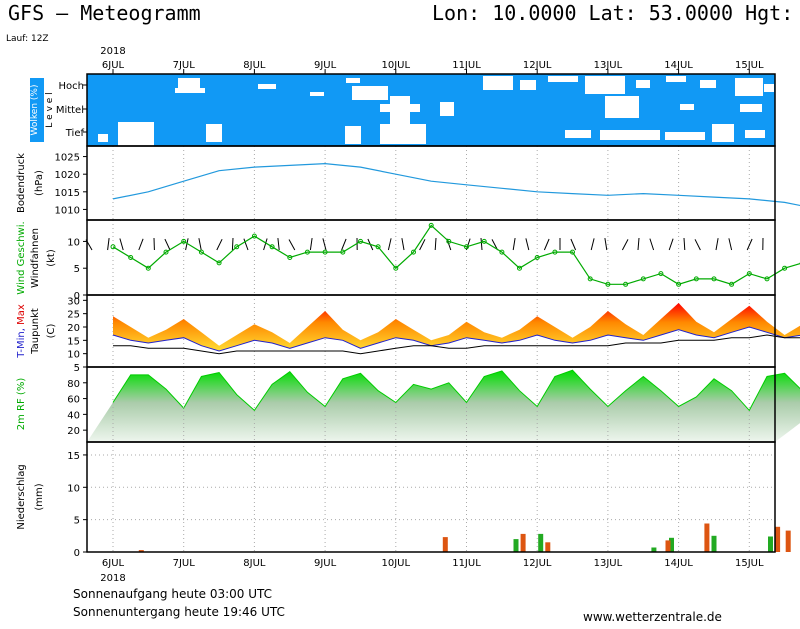 The width and height of the screenshot is (800, 629). I want to click on model-run: Lauf: 12Z, so click(27, 39).